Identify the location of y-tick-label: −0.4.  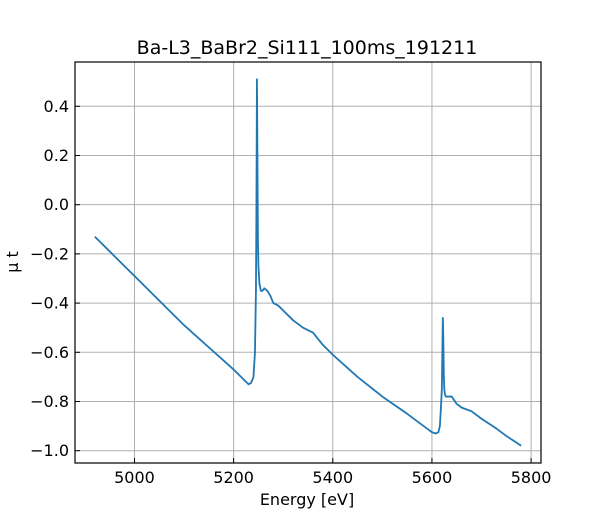
(49, 303).